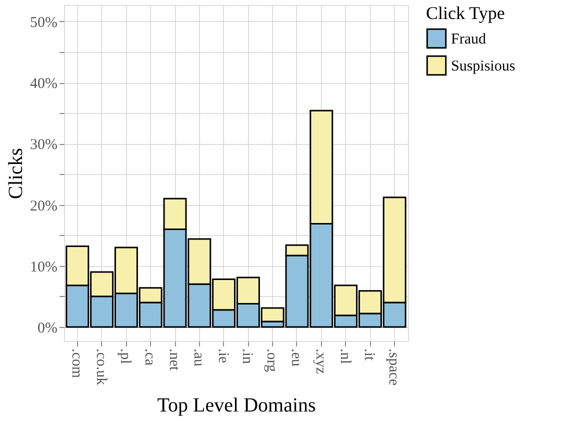 The image size is (576, 425). Describe the element at coordinates (125, 356) in the screenshot. I see `x-tick-label: .pl` at that location.